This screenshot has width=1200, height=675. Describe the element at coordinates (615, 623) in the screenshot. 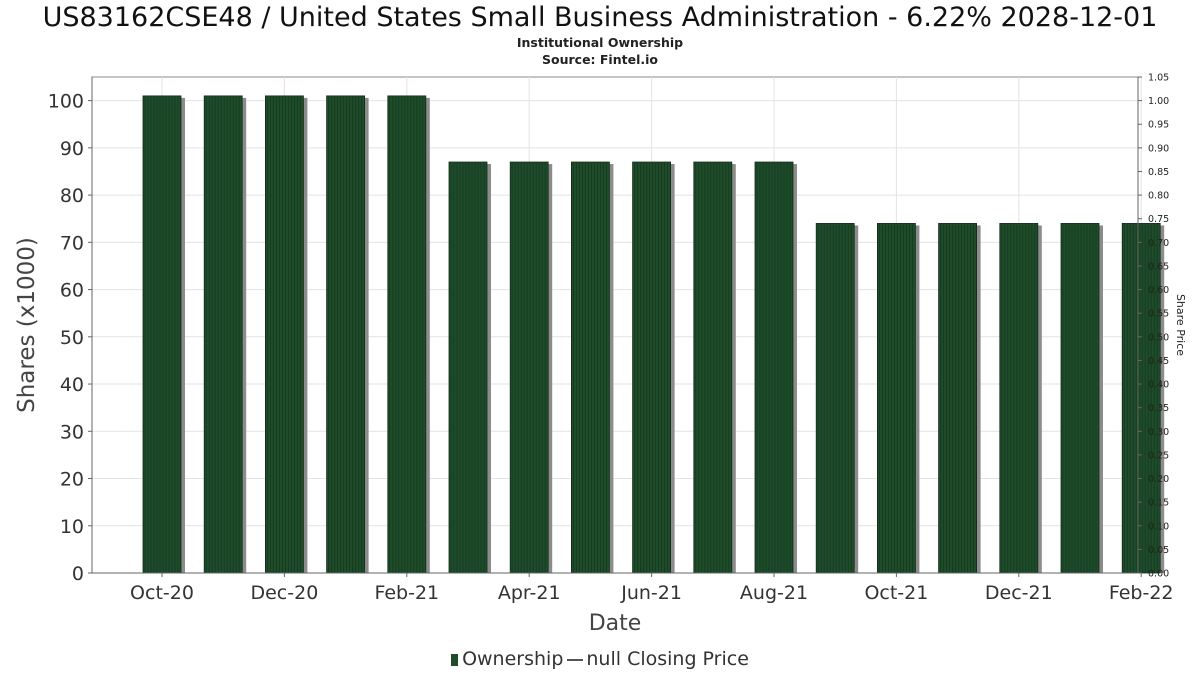

I see `x-axis-title: Date` at that location.